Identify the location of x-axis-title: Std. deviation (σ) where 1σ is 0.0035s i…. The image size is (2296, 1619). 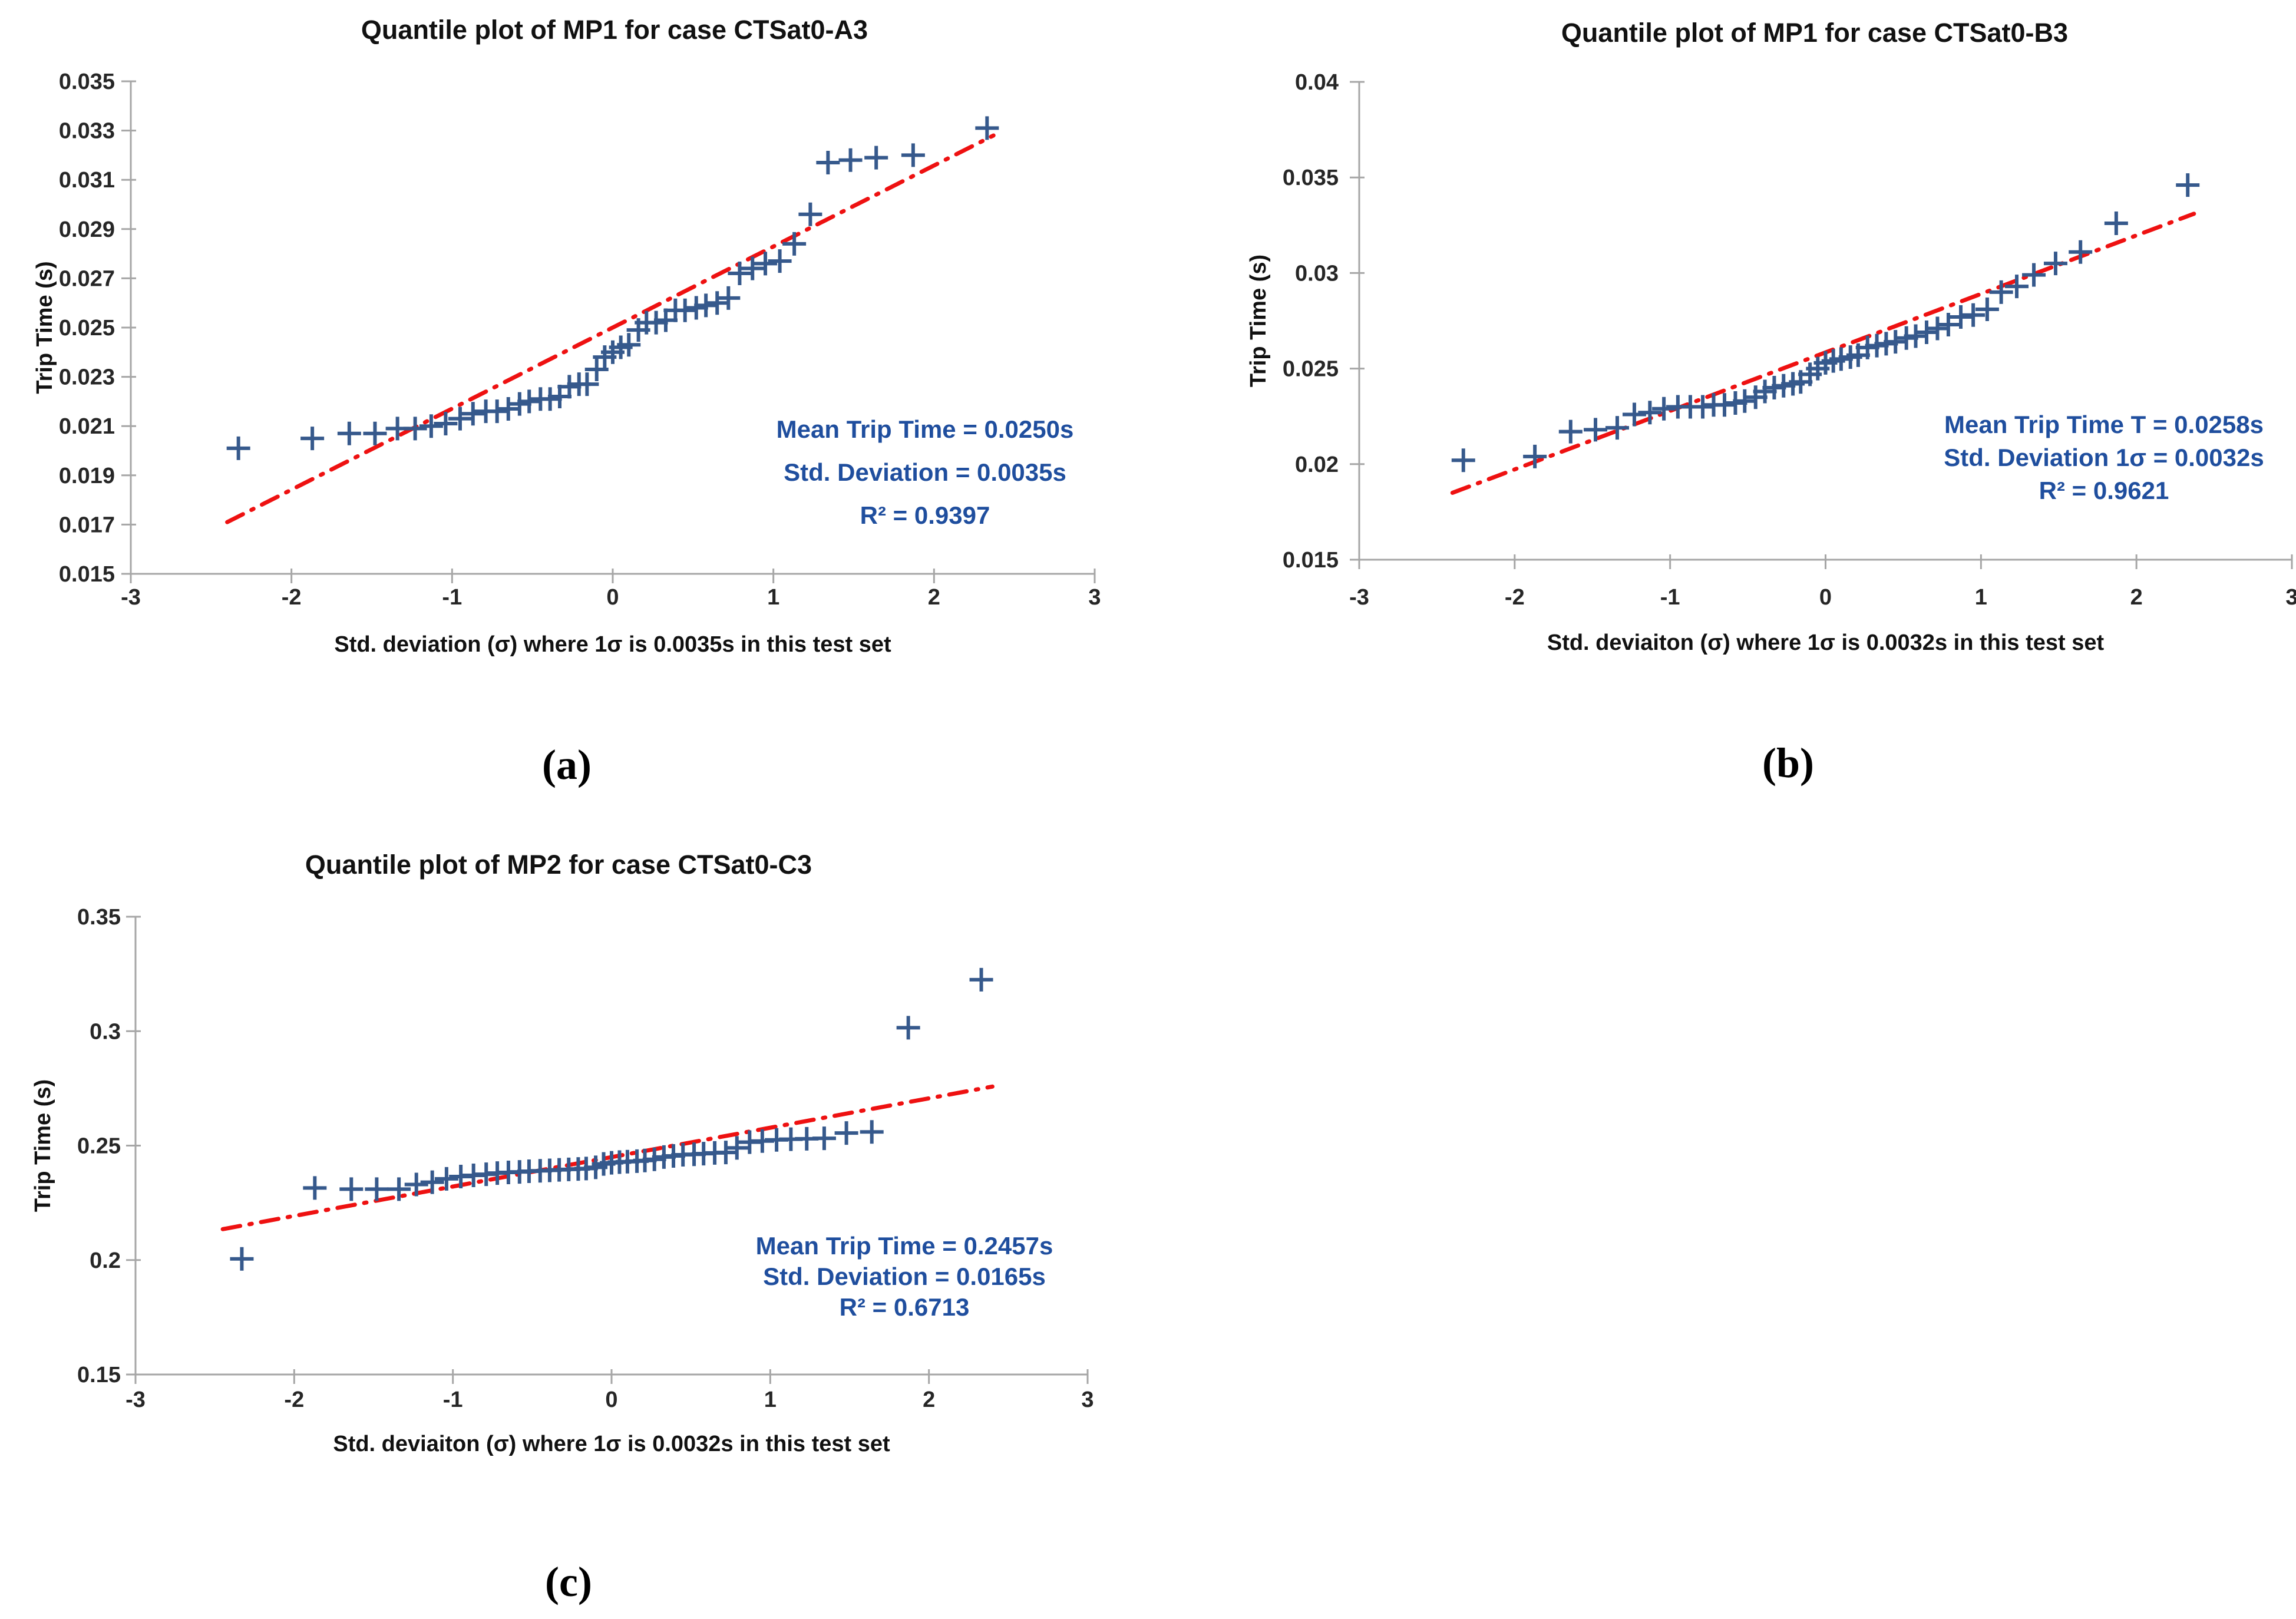
(612, 644).